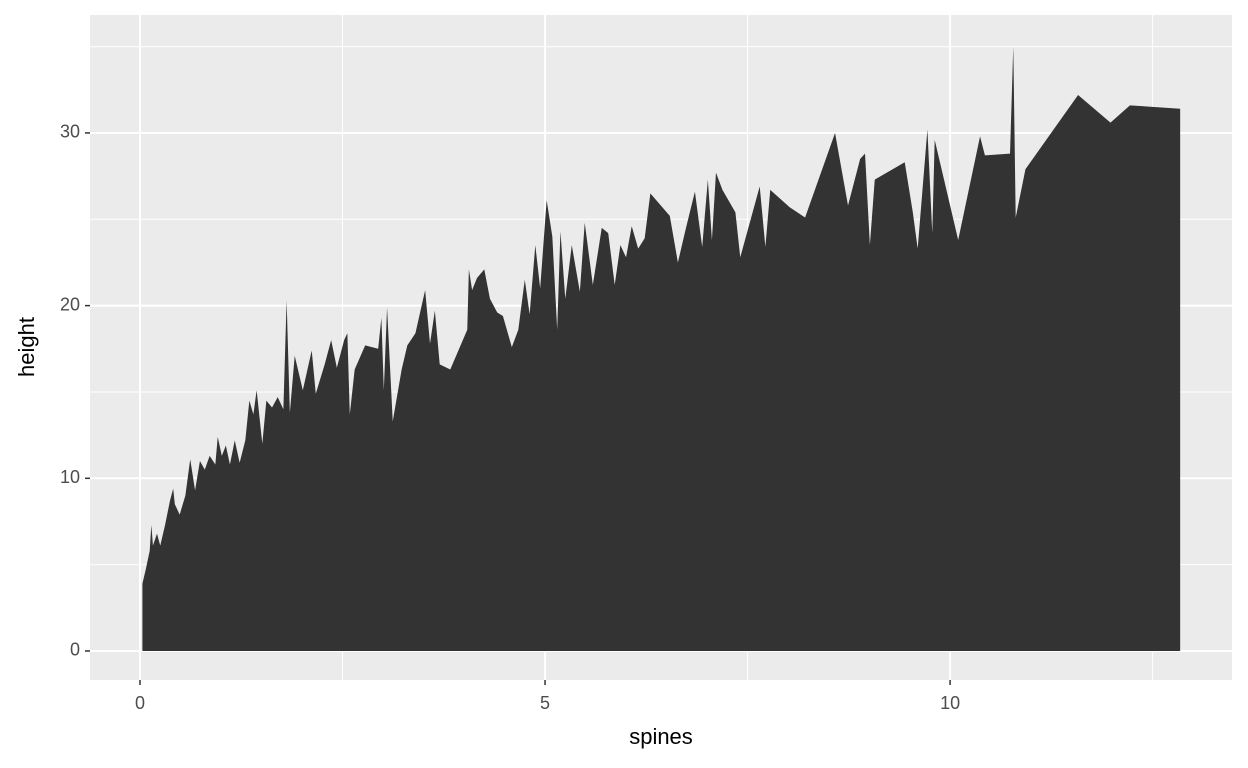 The image size is (1248, 768). What do you see at coordinates (661, 736) in the screenshot?
I see `x-axis-title: spines` at bounding box center [661, 736].